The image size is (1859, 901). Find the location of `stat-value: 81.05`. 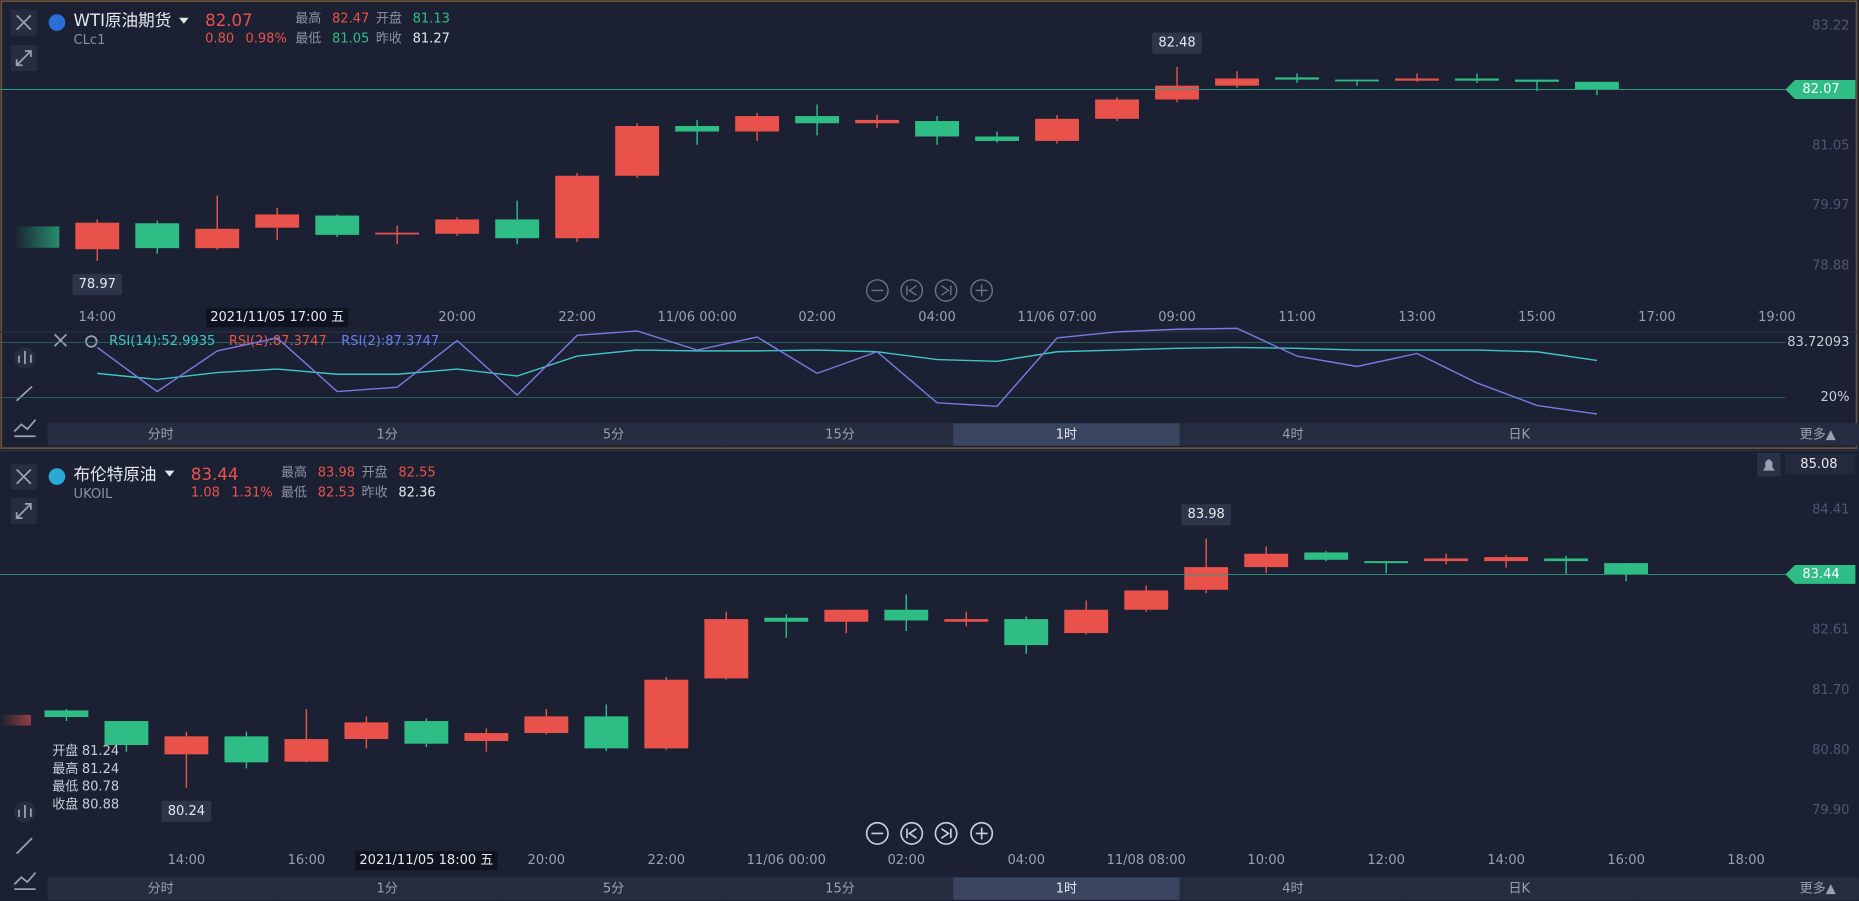

stat-value: 81.05 is located at coordinates (350, 39).